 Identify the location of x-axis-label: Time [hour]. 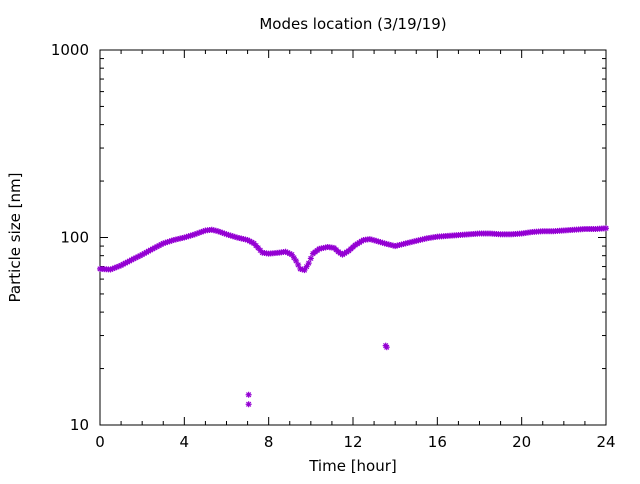
(352, 466).